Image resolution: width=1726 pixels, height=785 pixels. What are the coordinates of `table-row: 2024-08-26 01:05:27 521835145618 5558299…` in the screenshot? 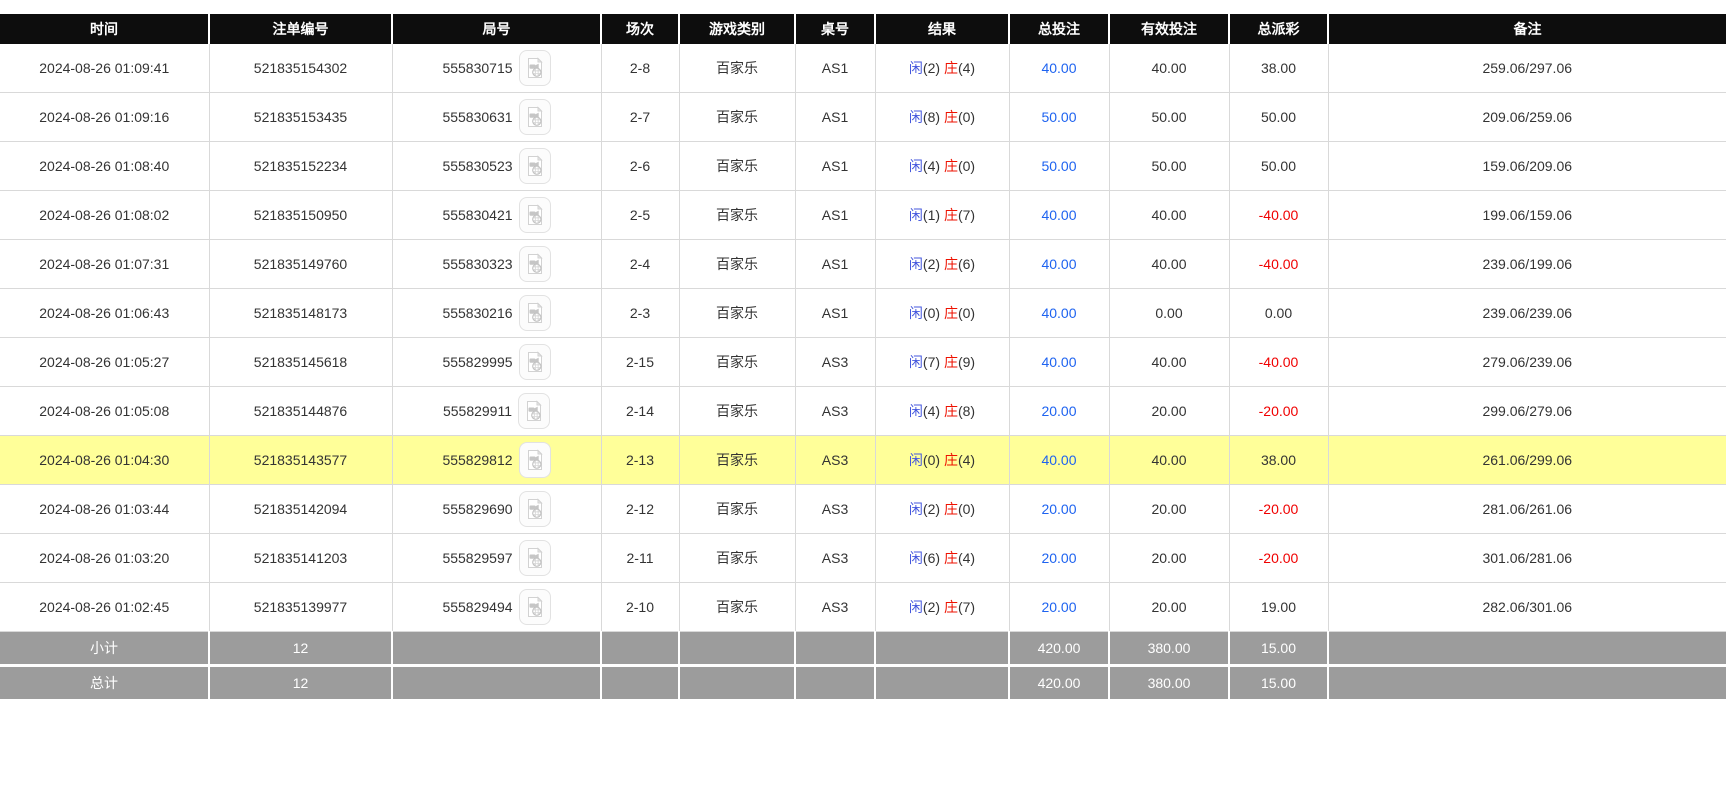 It's located at (863, 362).